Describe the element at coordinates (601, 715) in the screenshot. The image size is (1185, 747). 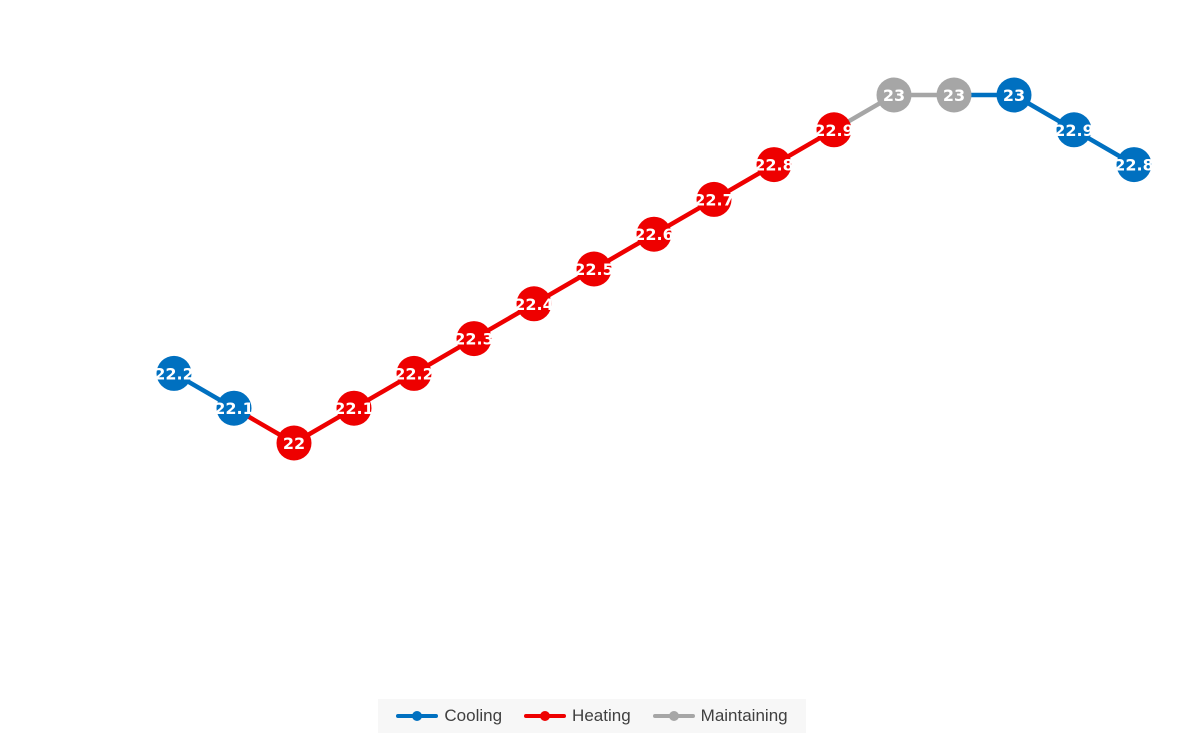
I see `legend-label-heating: Heating` at that location.